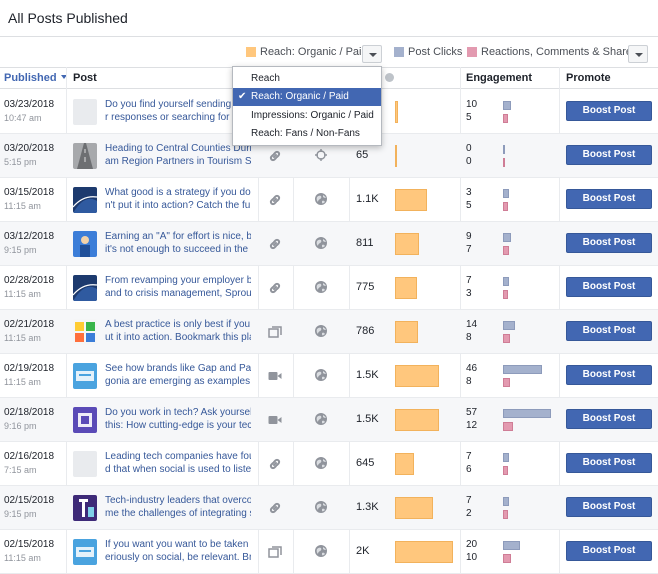 The width and height of the screenshot is (658, 574). I want to click on post-text-line: Leading tech companies have foun, so click(178, 456).